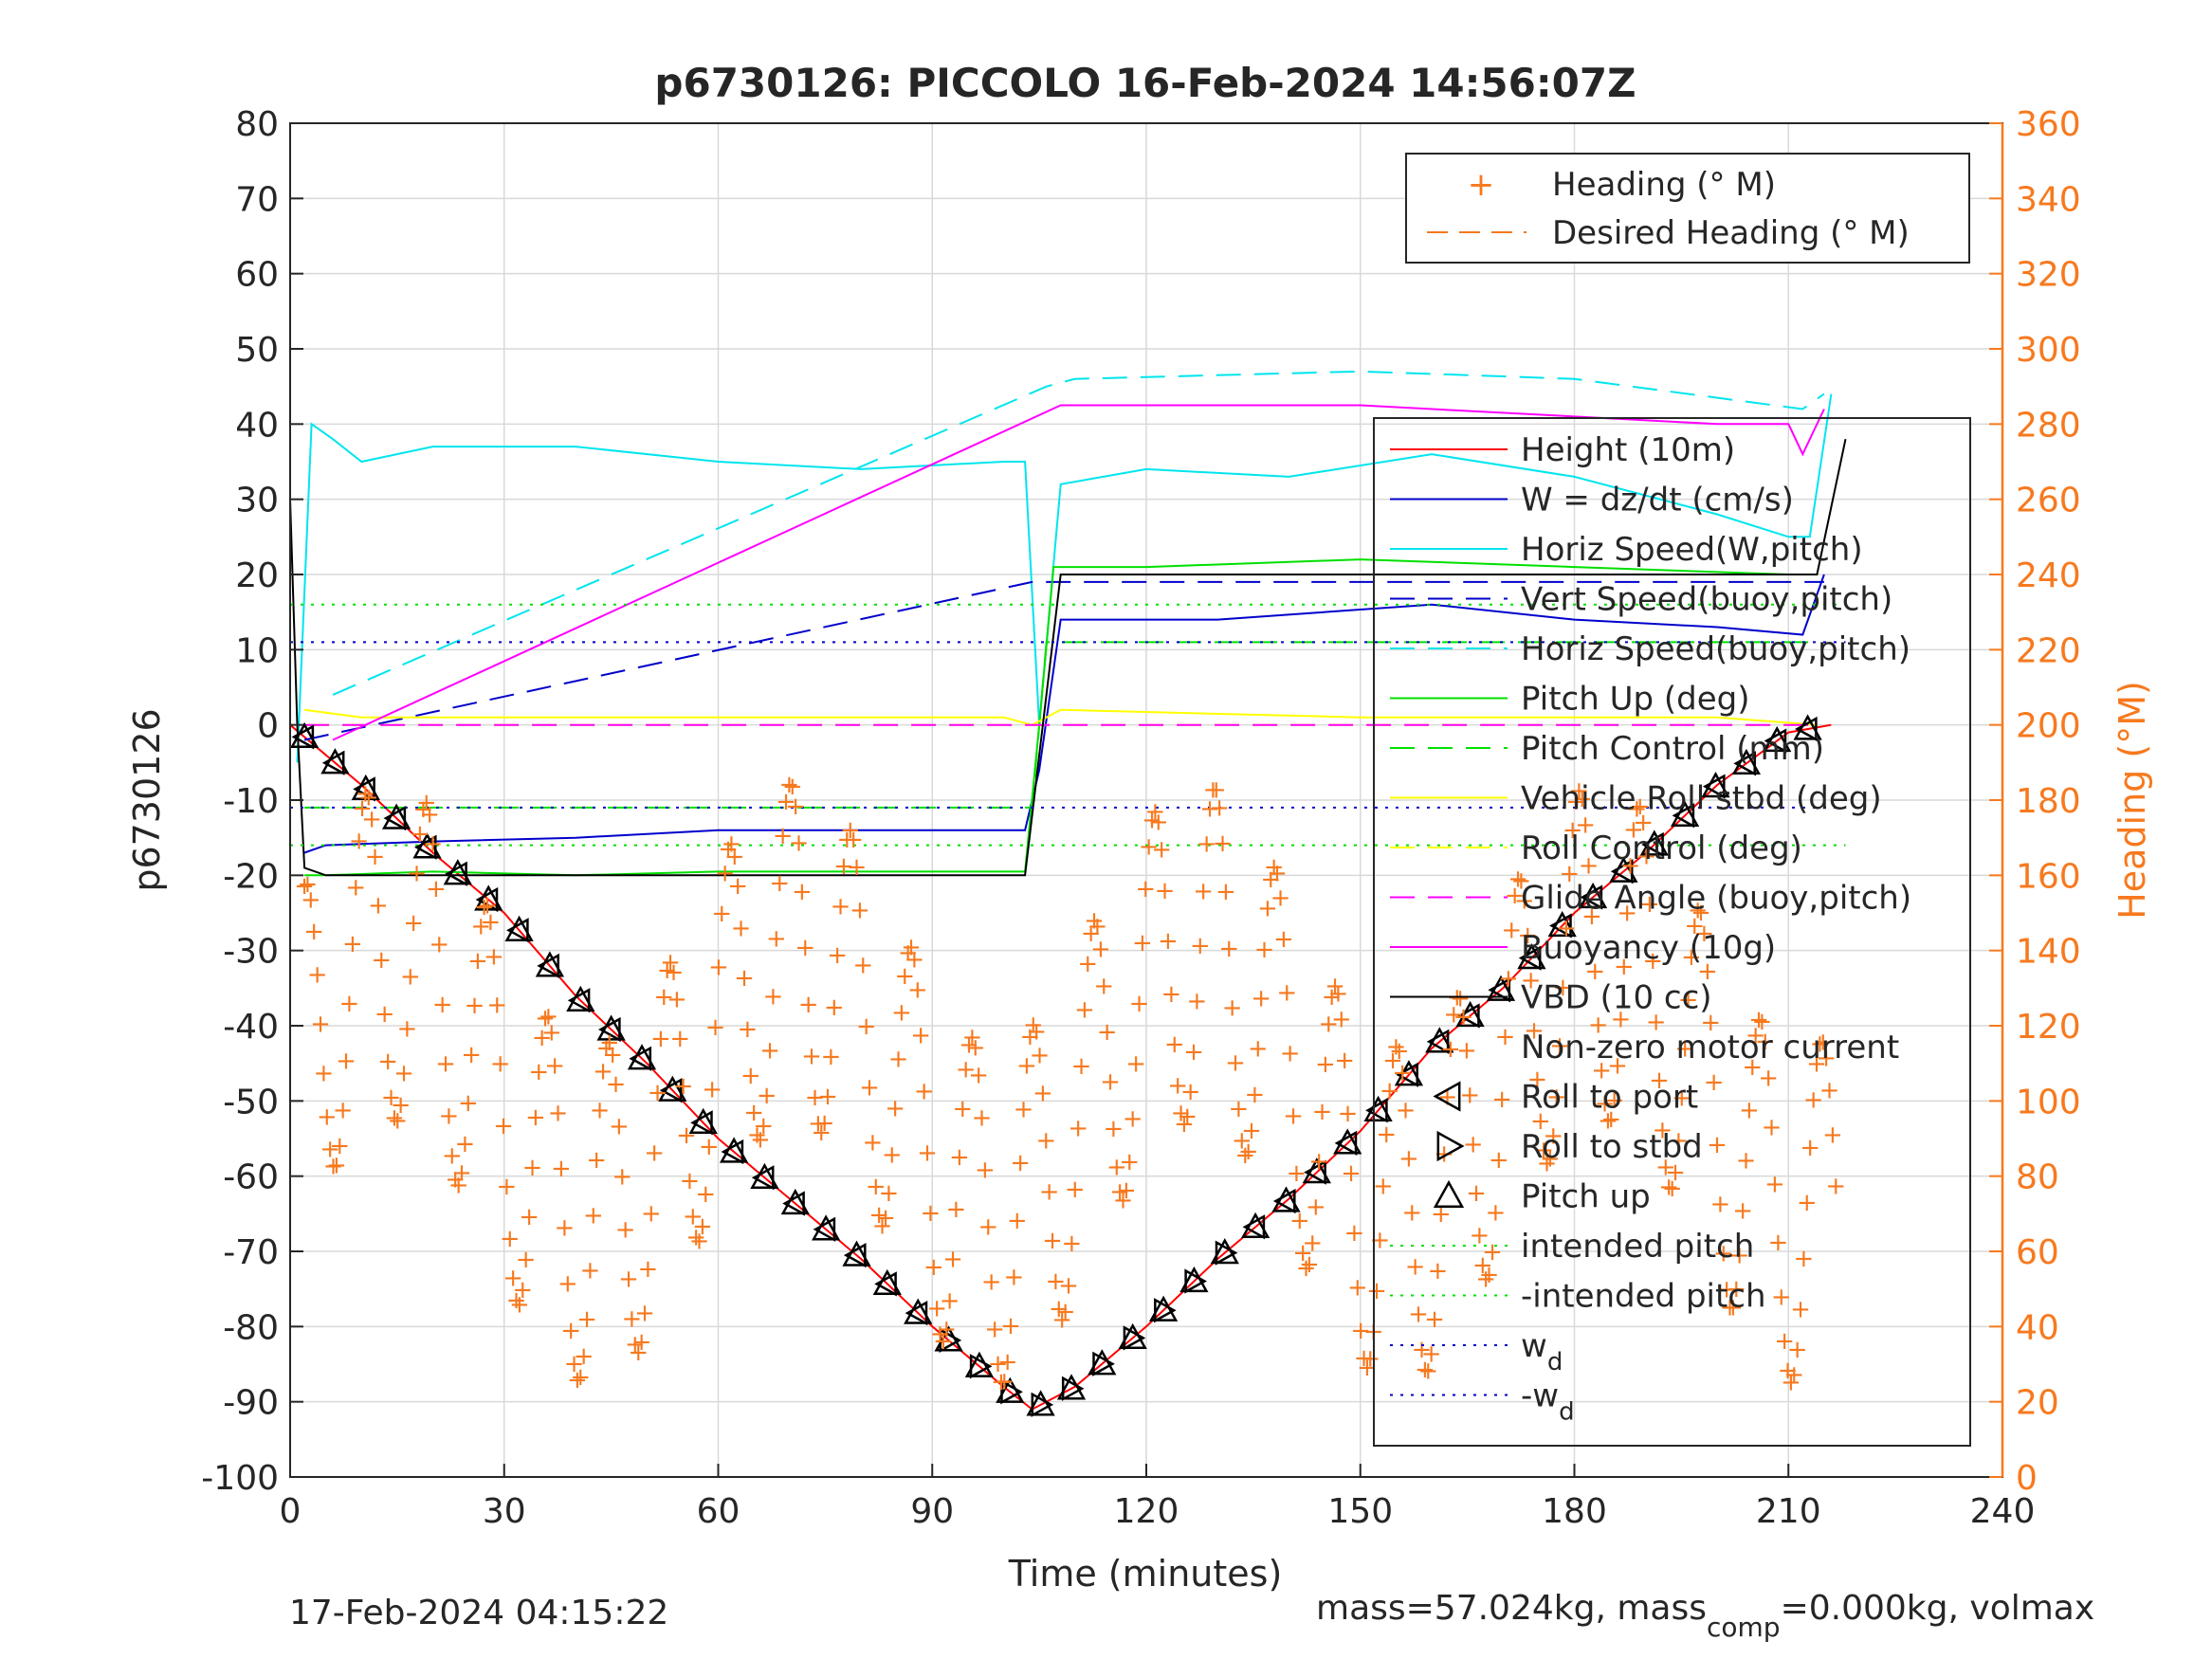 The image size is (2212, 1659). Describe the element at coordinates (2048, 199) in the screenshot. I see `y2-tick-label: 340` at that location.